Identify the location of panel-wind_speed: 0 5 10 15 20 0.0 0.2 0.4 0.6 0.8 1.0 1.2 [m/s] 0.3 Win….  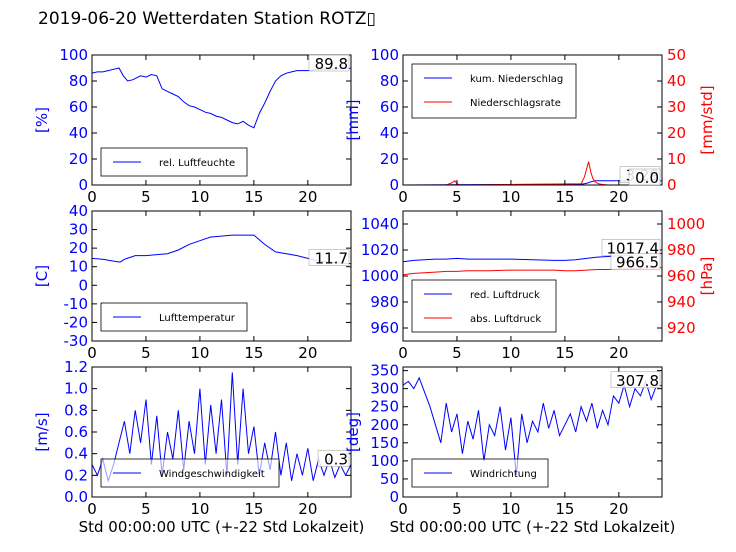
(198, 447).